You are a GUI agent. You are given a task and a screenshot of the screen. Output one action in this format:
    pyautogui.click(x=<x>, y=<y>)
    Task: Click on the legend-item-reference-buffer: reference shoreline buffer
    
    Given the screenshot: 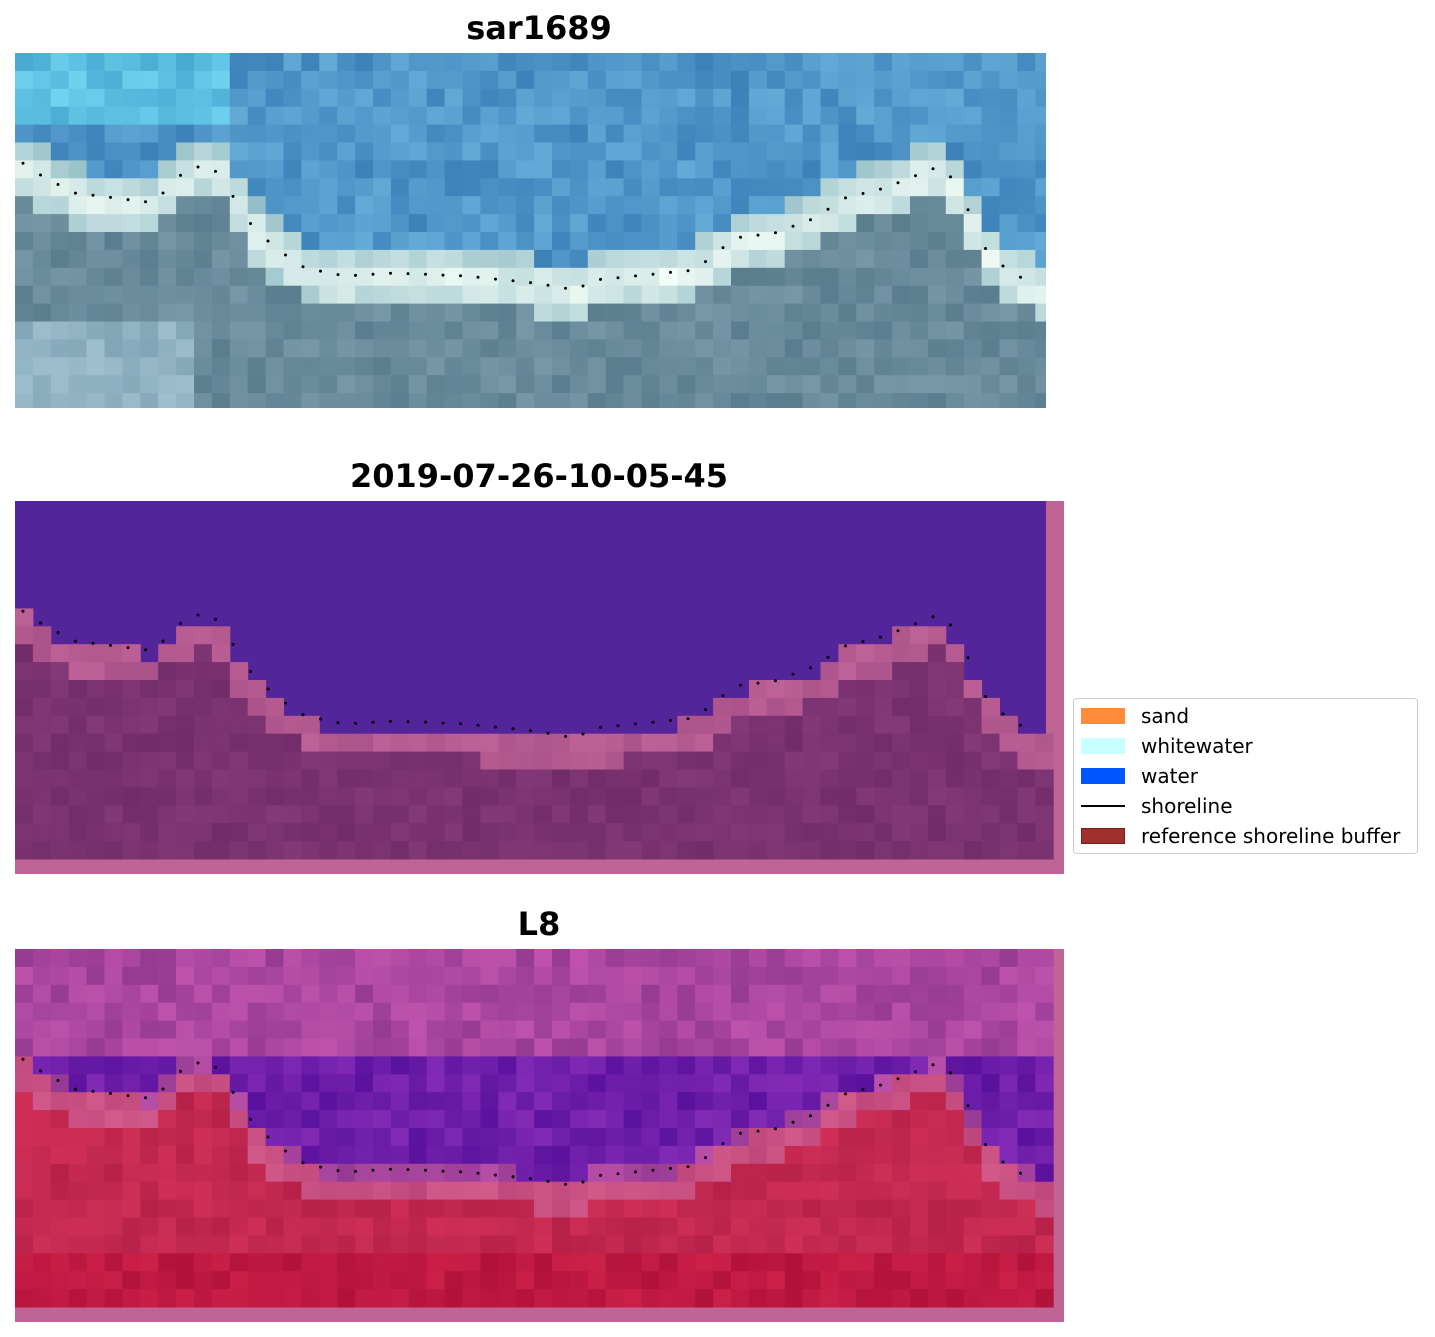 What is the action you would take?
    pyautogui.click(x=1246, y=836)
    